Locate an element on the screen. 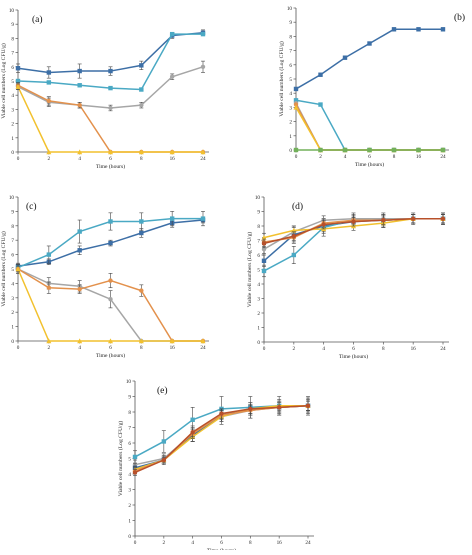 Image resolution: width=472 pixels, height=555 pixels. panel-label: (a) is located at coordinates (37, 19).